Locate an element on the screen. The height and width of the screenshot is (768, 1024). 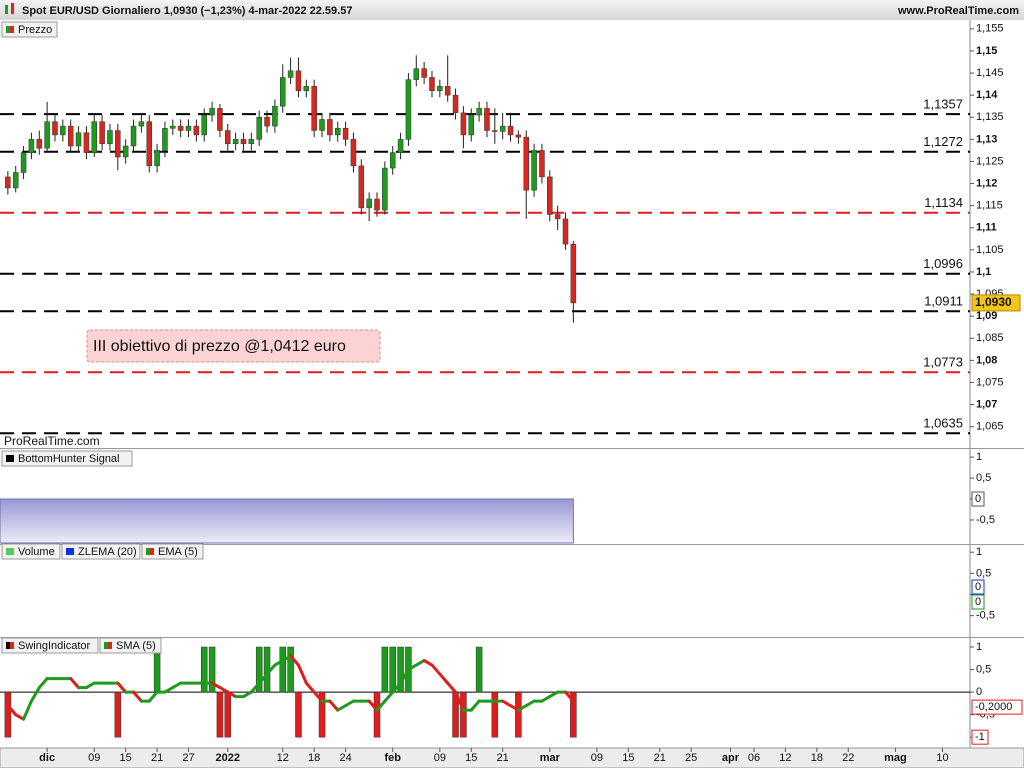
x-tick-label: 25 is located at coordinates (691, 758).